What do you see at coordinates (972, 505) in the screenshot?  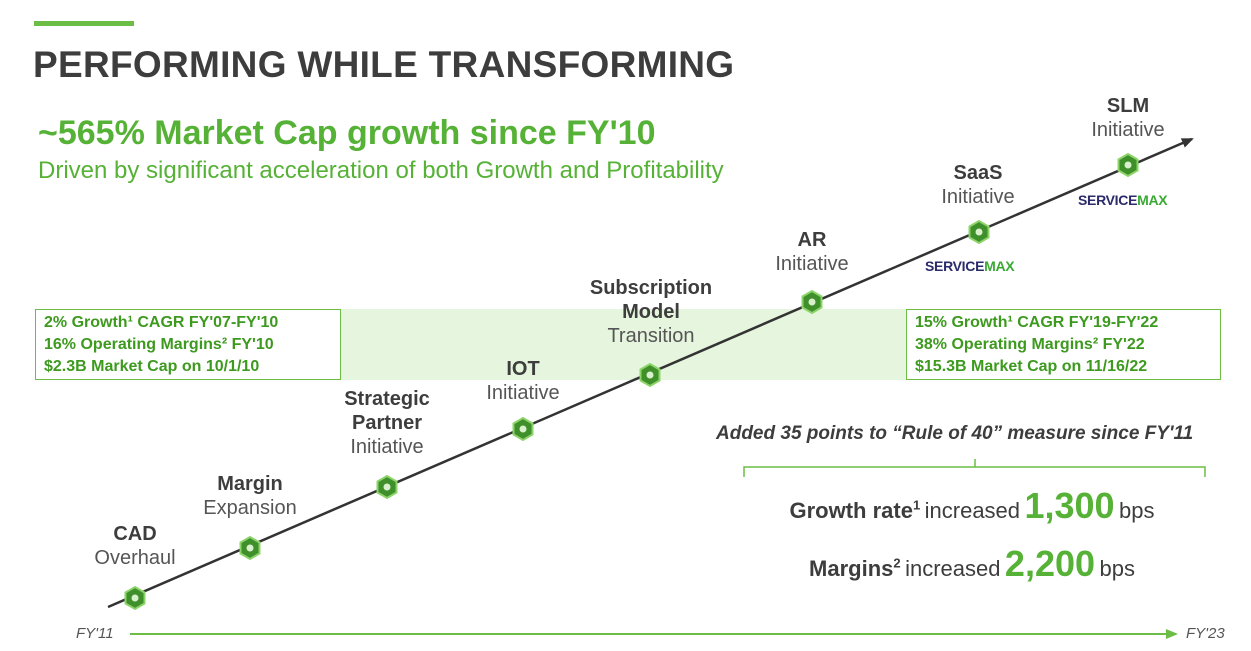 I see `growth-rate-metric: Growth rate1 increased 1,300 bps` at bounding box center [972, 505].